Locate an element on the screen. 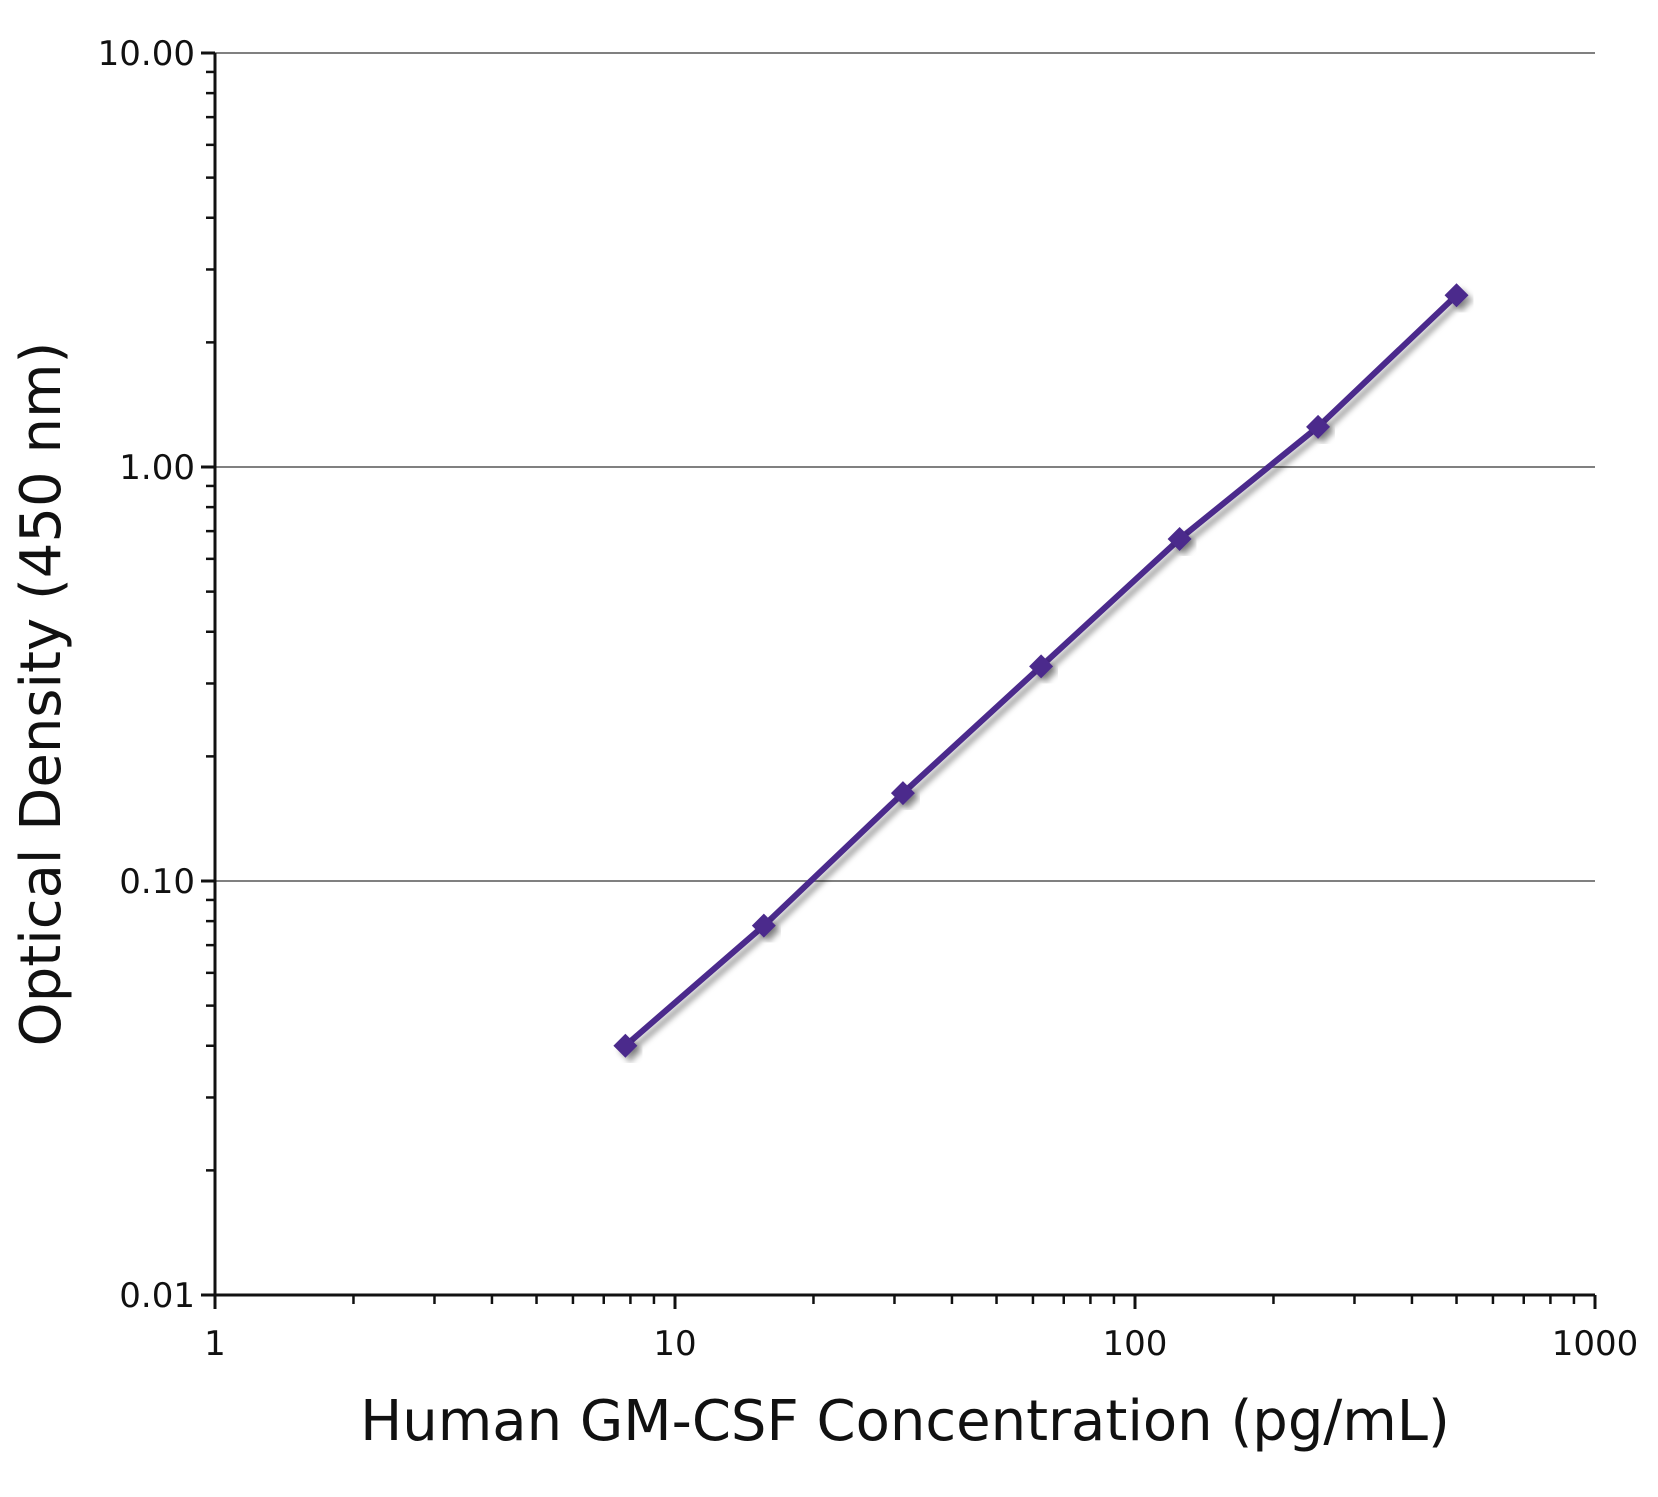  y-tick-label: 1.00 is located at coordinates (157, 468).